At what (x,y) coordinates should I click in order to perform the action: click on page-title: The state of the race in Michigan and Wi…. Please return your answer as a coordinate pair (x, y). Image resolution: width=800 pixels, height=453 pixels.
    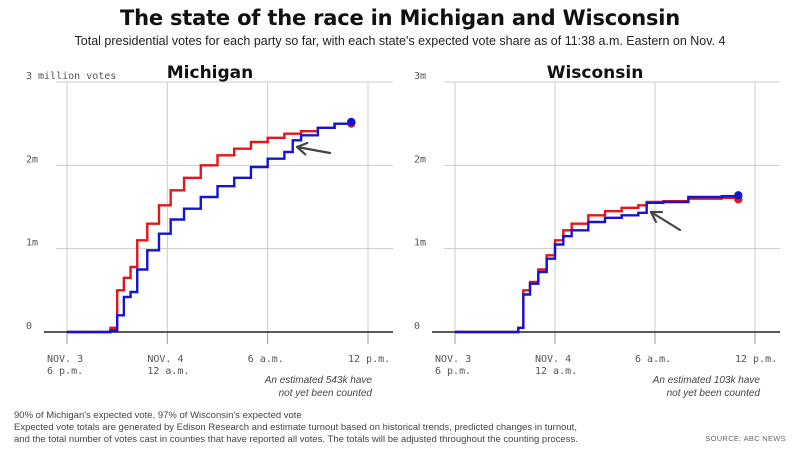
    Looking at the image, I should click on (400, 18).